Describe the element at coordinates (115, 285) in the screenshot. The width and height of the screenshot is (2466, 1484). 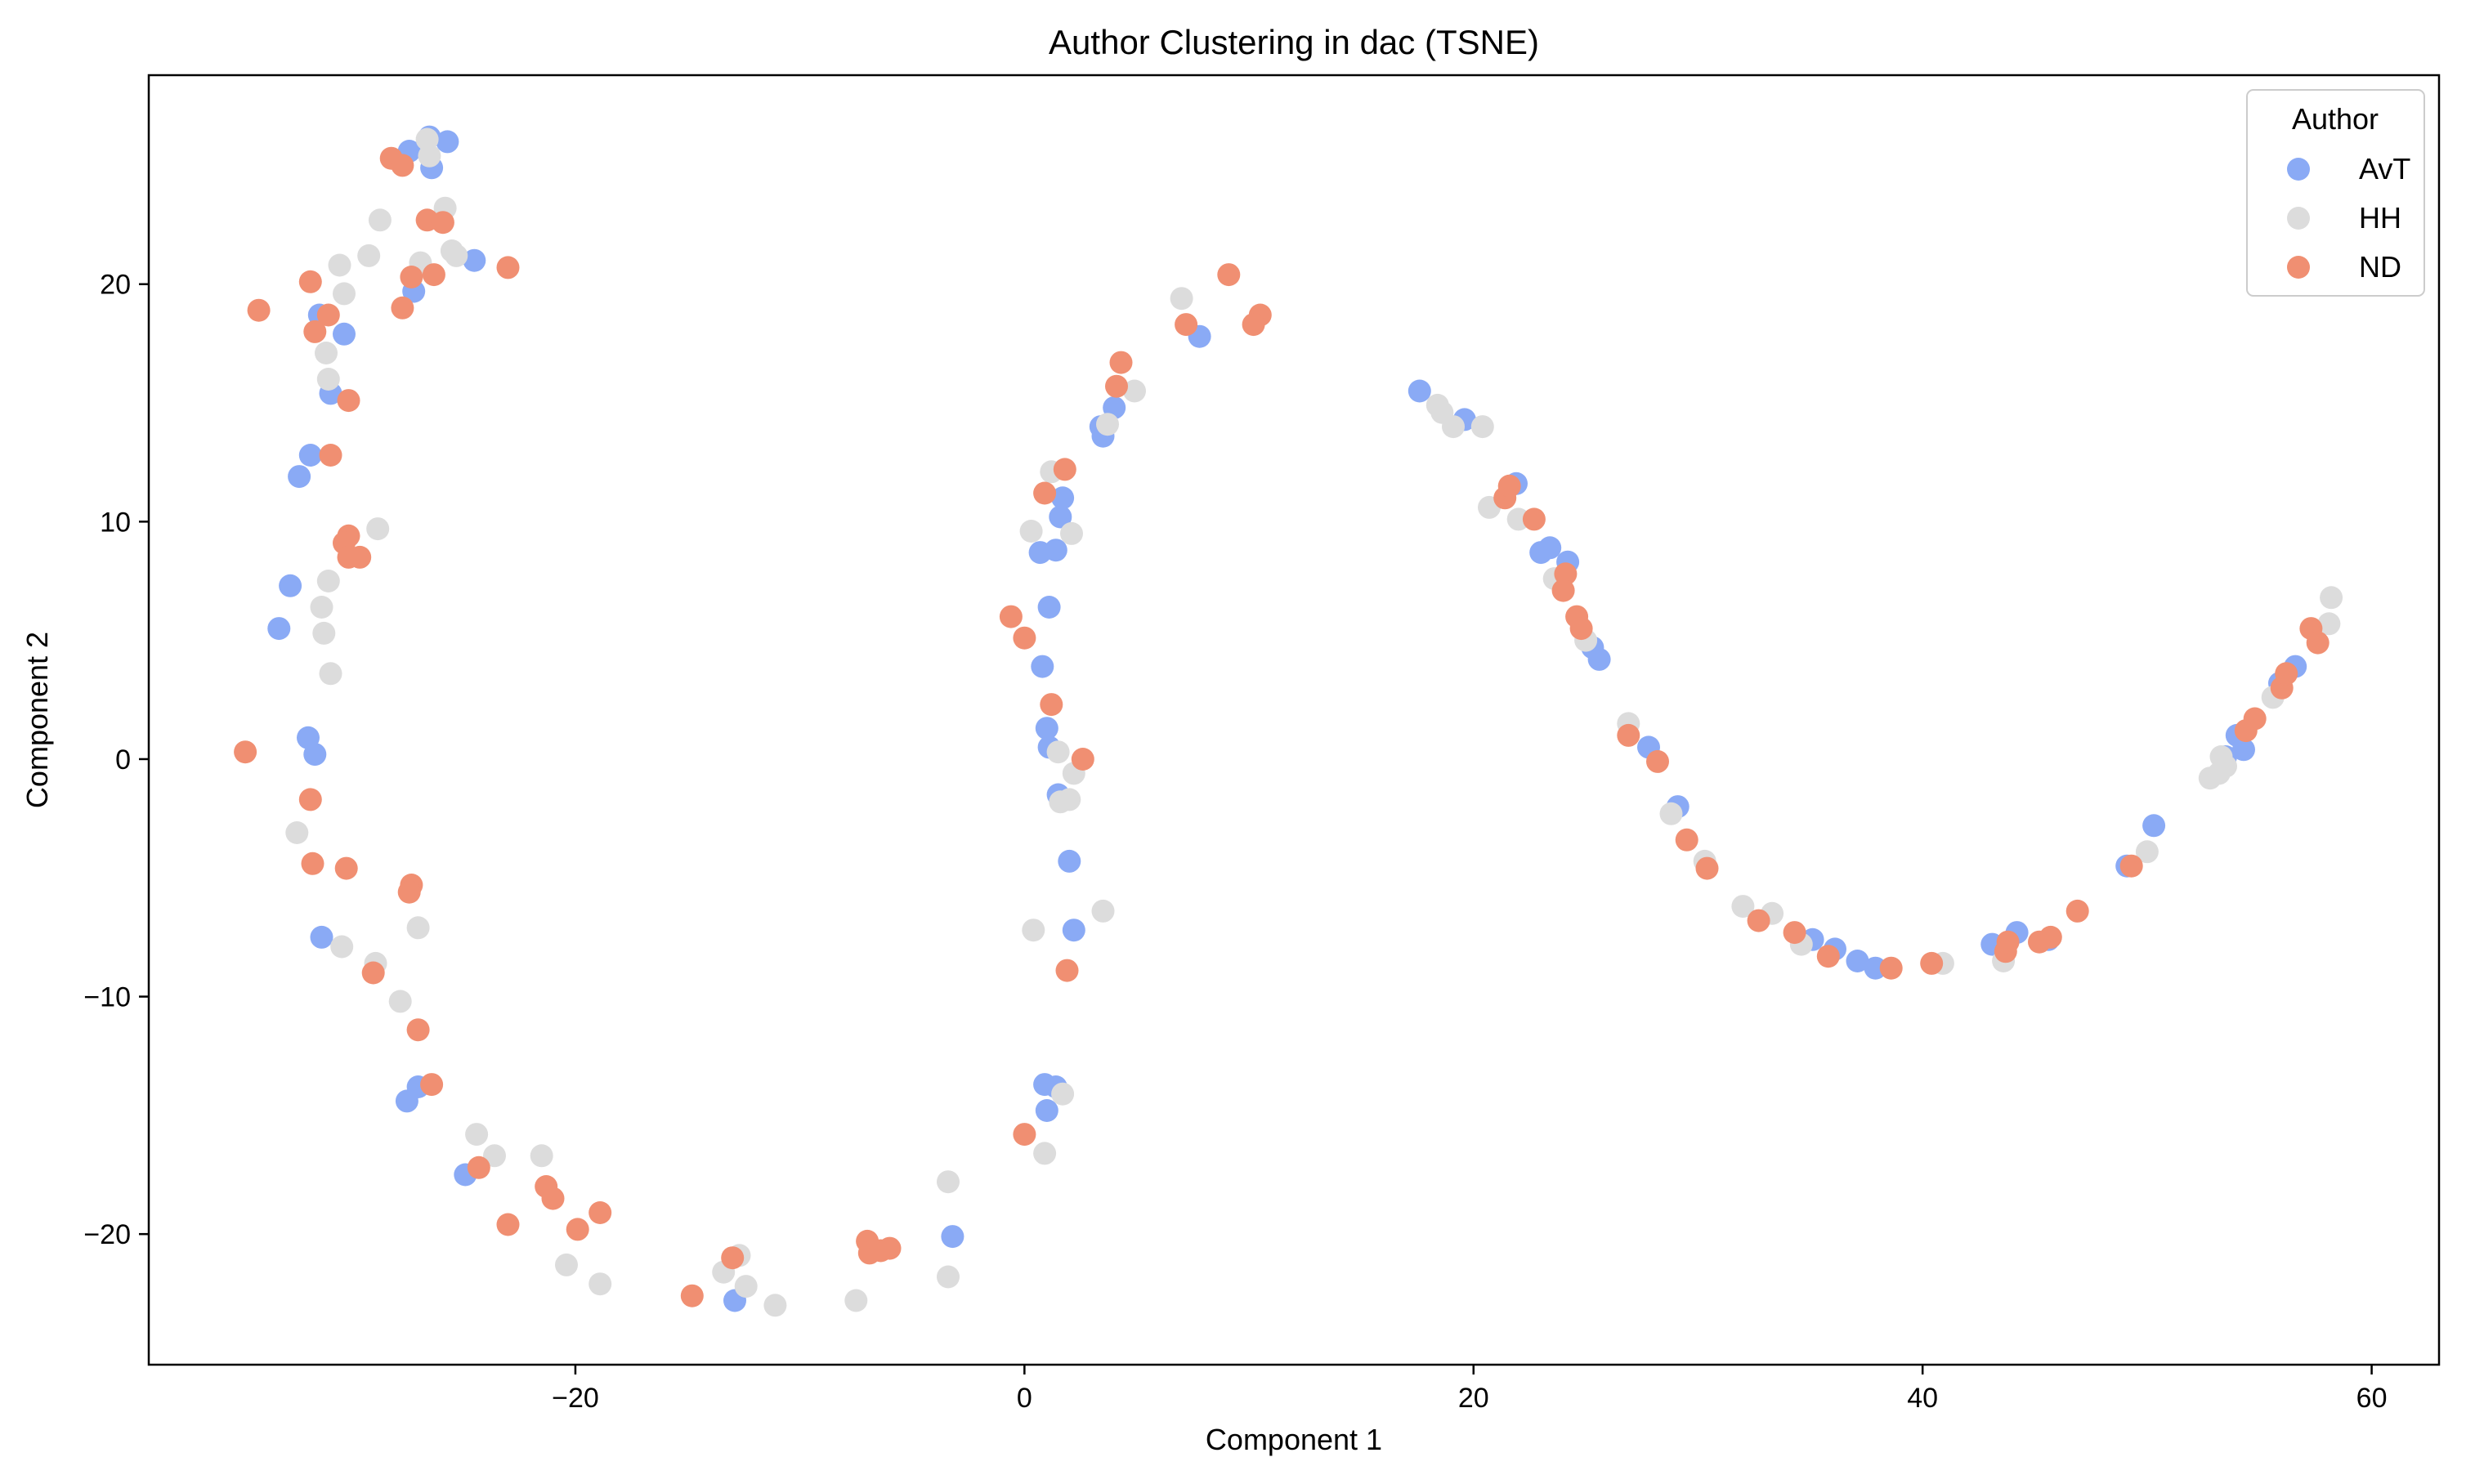
I see `y-tick-label: 20` at that location.